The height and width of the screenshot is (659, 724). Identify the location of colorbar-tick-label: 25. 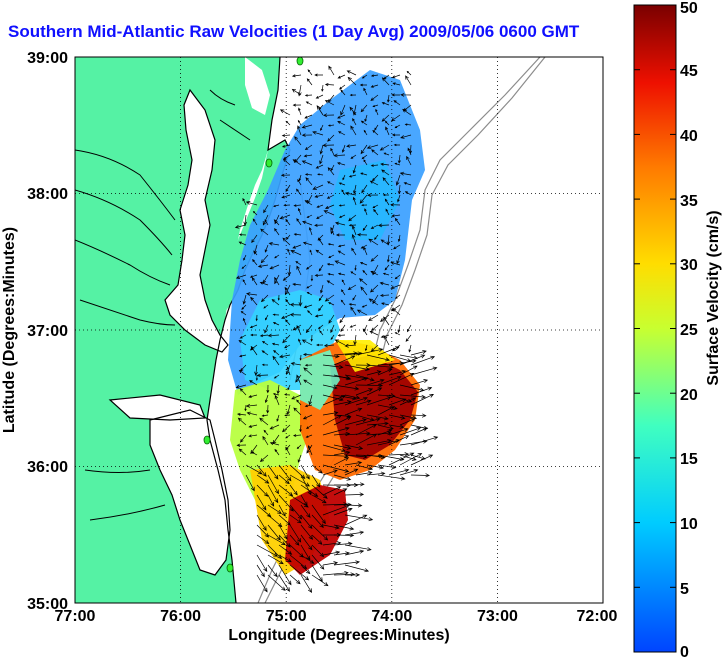
(689, 330).